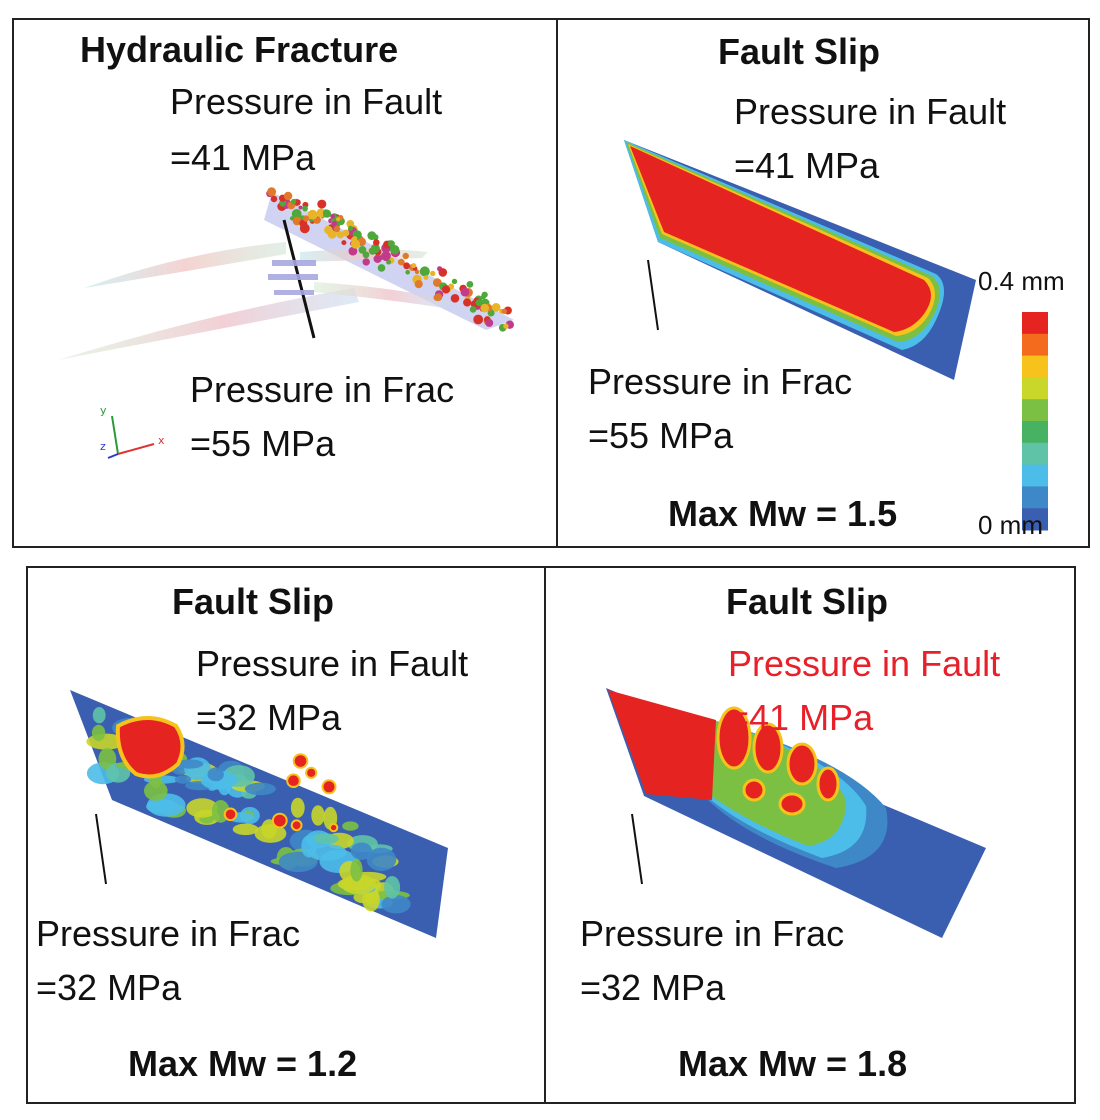 This screenshot has height=1120, width=1100. I want to click on panel-title: Fault Slip, so click(799, 51).